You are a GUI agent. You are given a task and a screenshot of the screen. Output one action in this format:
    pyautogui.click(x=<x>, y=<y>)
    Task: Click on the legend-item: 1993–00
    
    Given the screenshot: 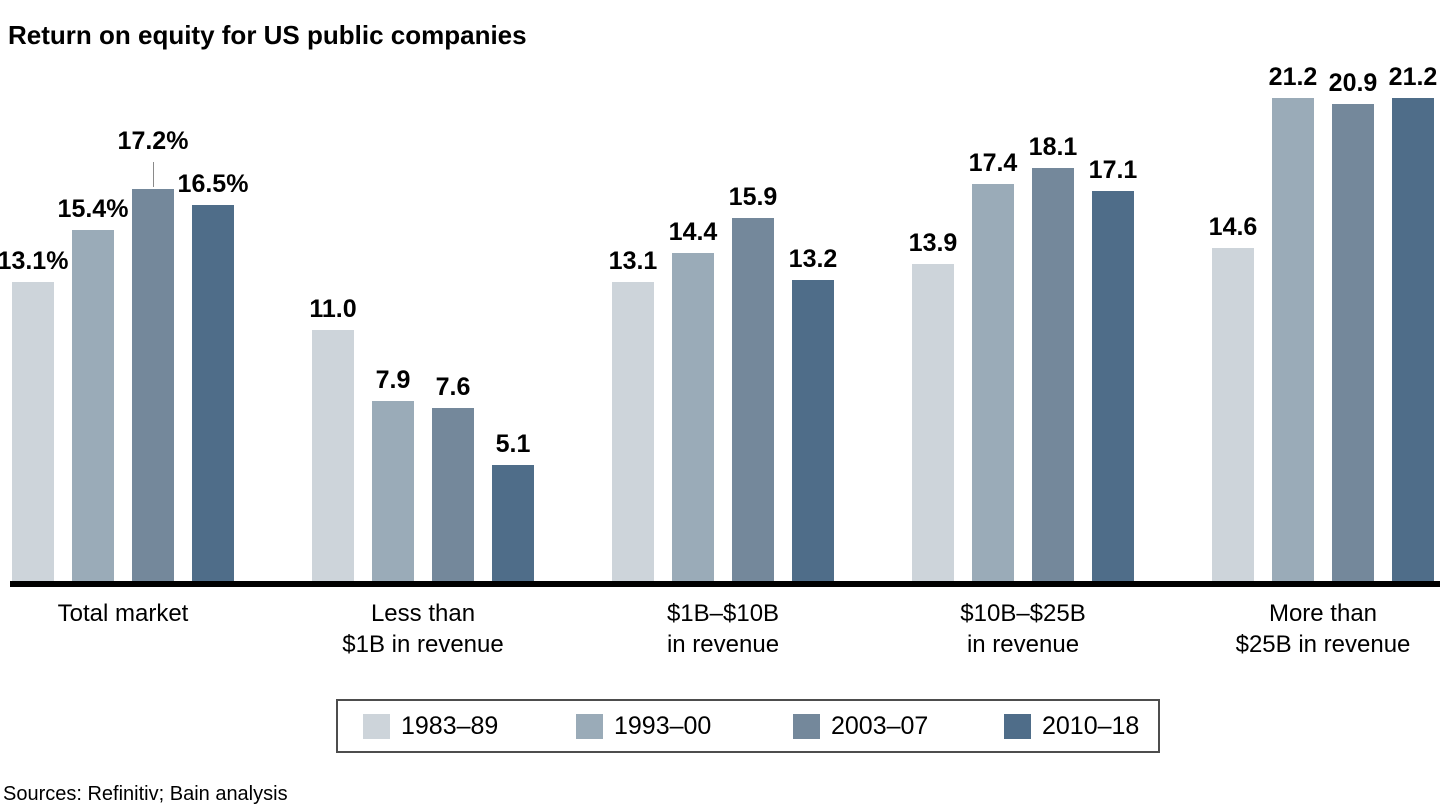 What is the action you would take?
    pyautogui.click(x=643, y=726)
    